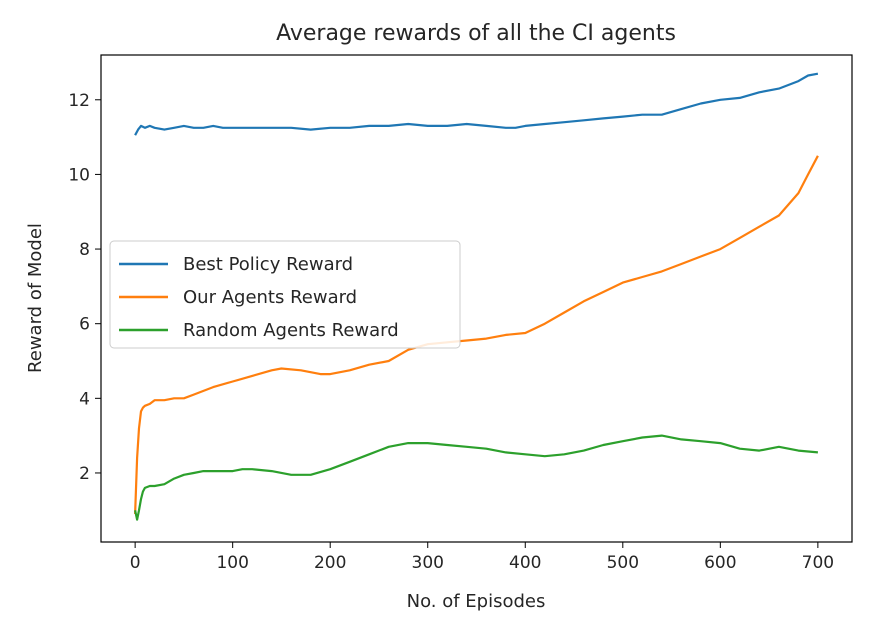 The image size is (874, 632). I want to click on y-tick-label: 2, so click(84, 474).